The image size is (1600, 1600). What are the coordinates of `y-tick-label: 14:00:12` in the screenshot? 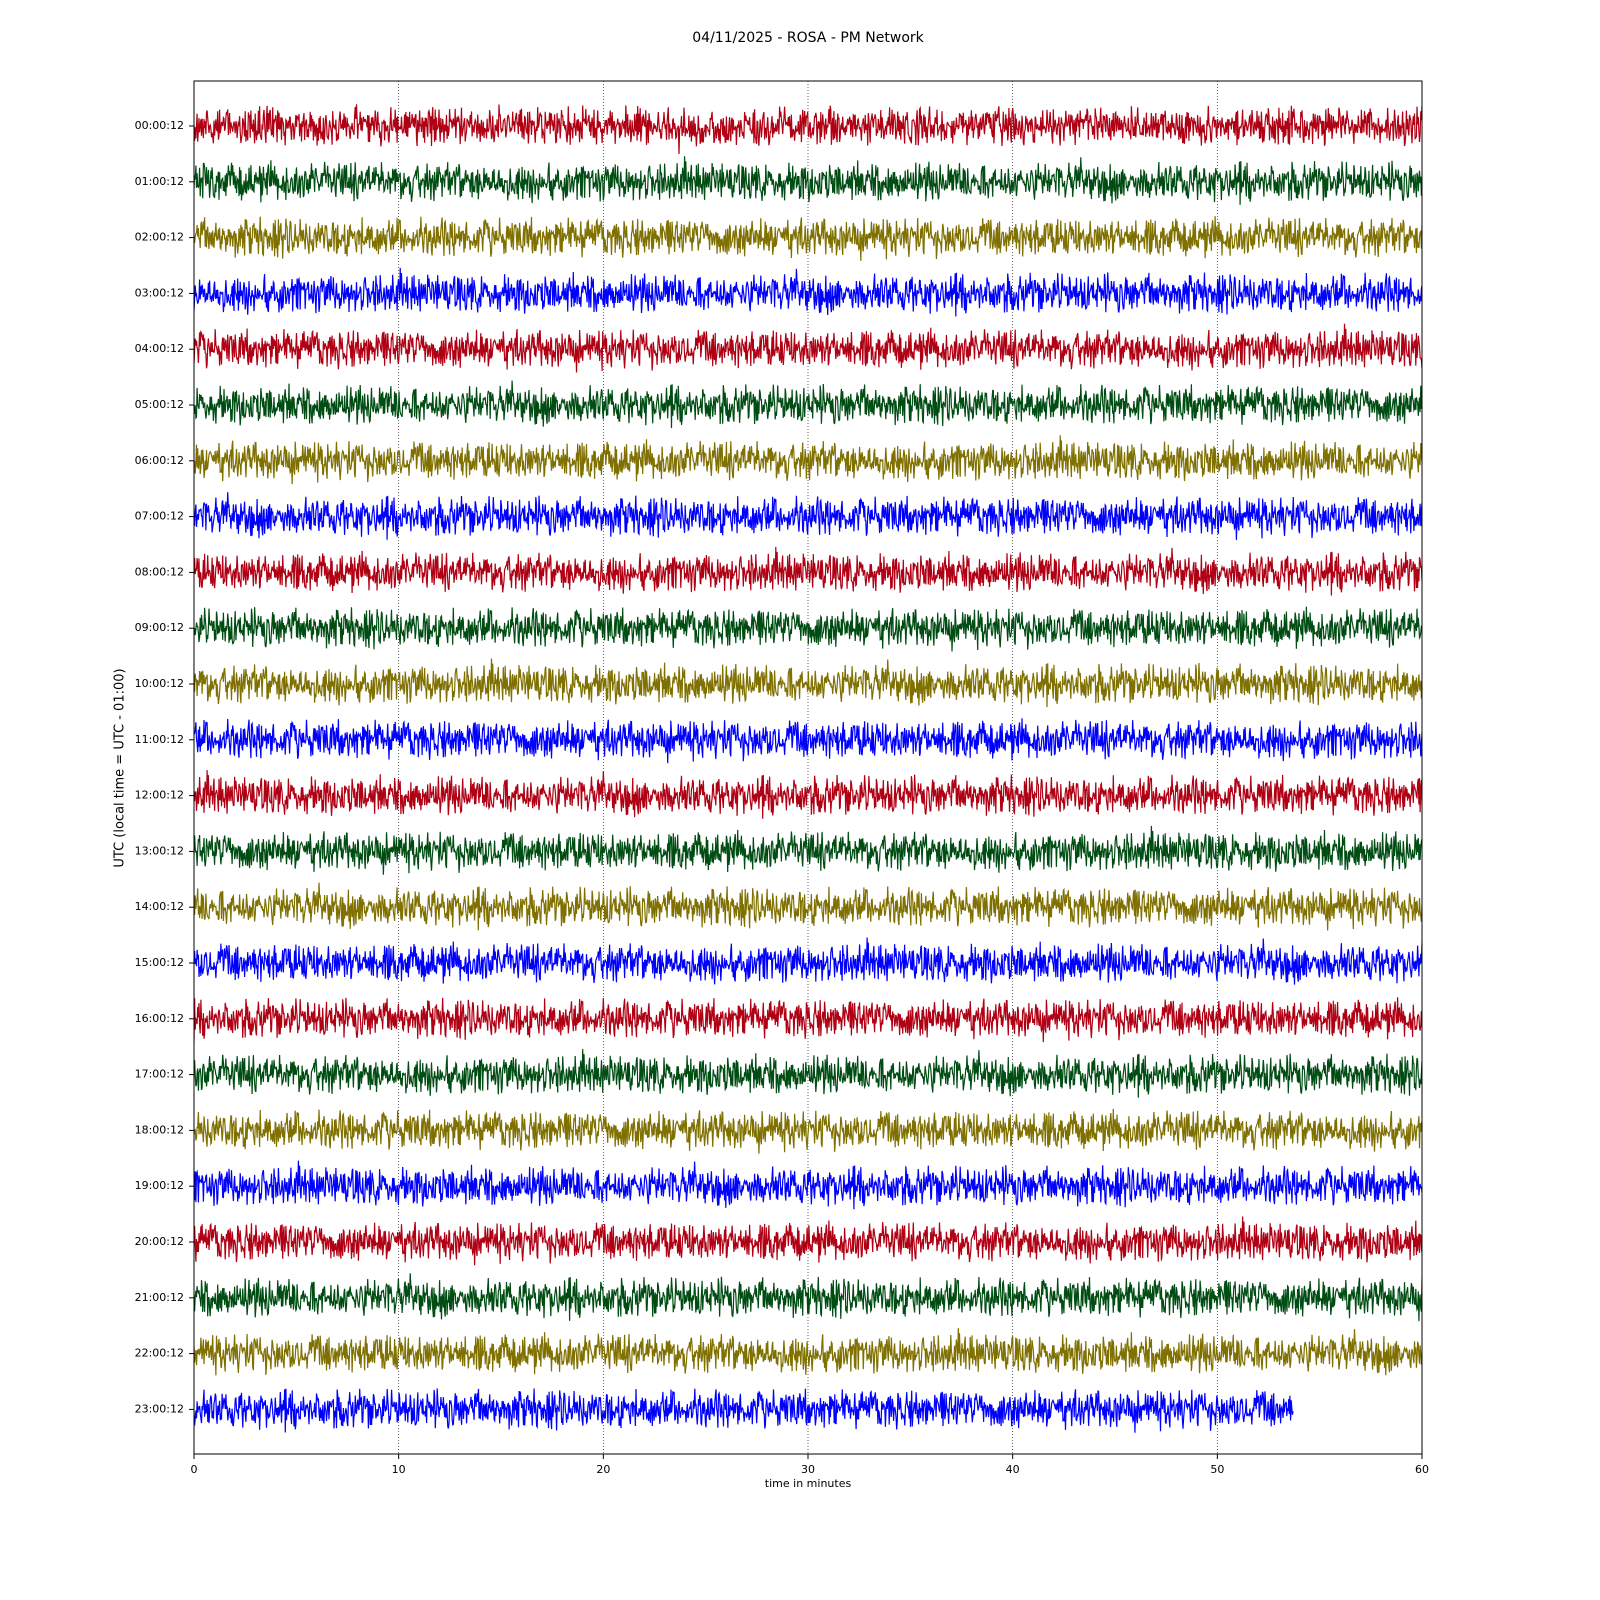 It's located at (159, 906).